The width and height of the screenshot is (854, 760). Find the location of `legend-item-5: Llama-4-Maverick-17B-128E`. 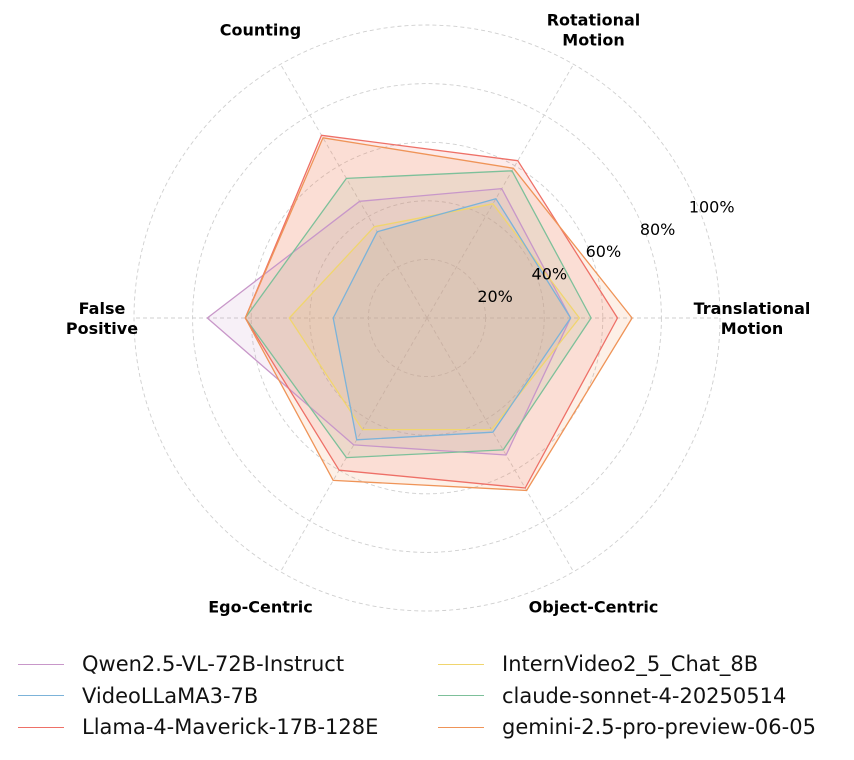

legend-item-5: Llama-4-Maverick-17B-128E is located at coordinates (198, 727).